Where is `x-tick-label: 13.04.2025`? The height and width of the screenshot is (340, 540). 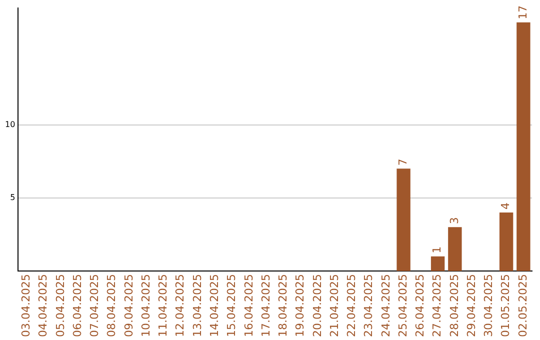 x-tick-label: 13.04.2025 is located at coordinates (197, 306).